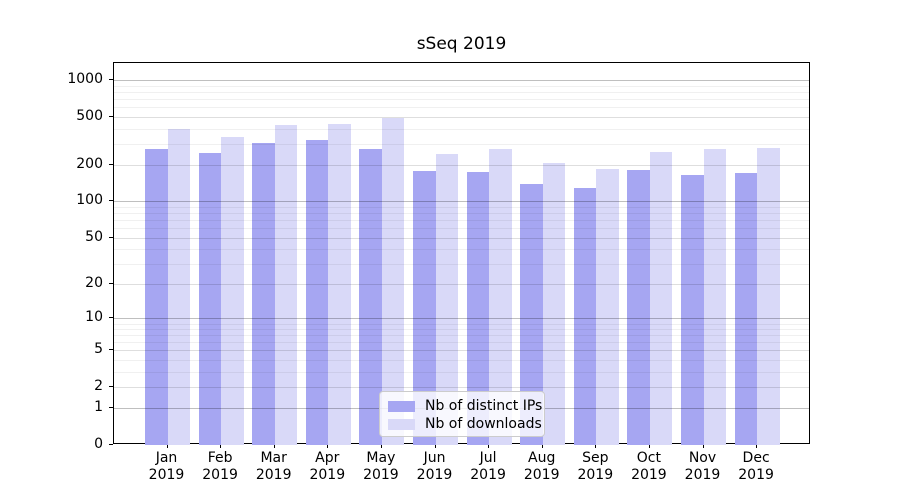 The width and height of the screenshot is (900, 500). What do you see at coordinates (317, 292) in the screenshot?
I see `bar-apr-distinct-ips` at bounding box center [317, 292].